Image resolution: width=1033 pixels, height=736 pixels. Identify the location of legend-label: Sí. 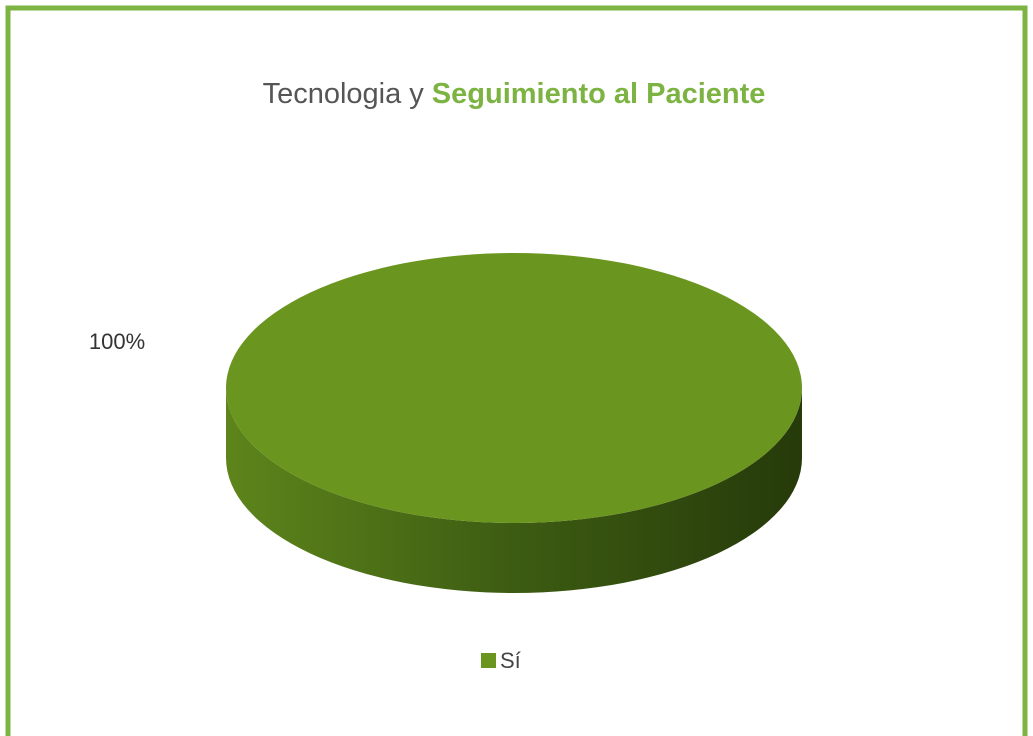
(510, 660).